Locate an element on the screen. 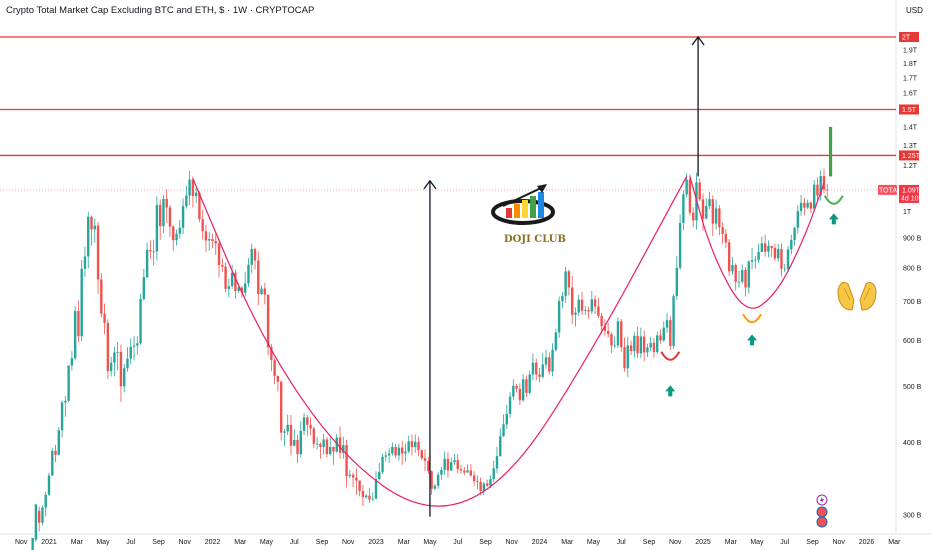  x-tick-label-23: Sep is located at coordinates (649, 542).